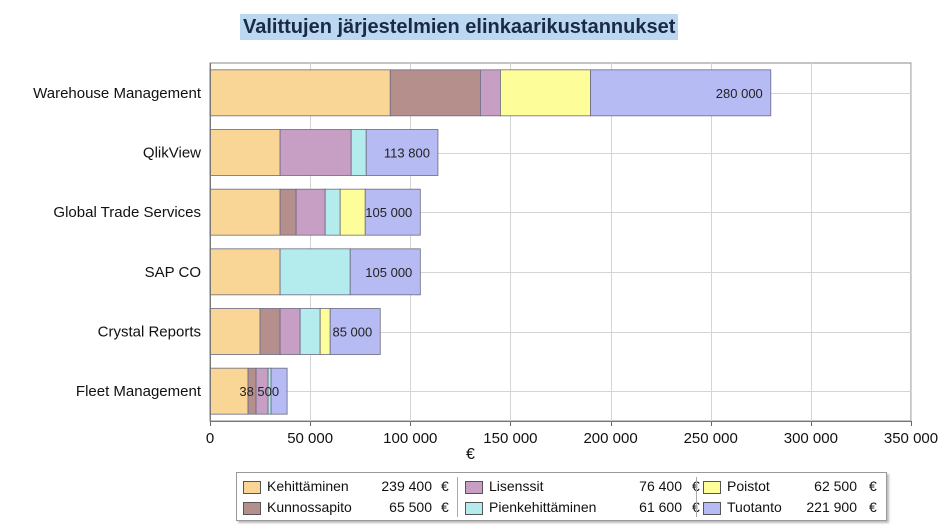  What do you see at coordinates (811, 438) in the screenshot?
I see `x-tick-label: 300 000` at bounding box center [811, 438].